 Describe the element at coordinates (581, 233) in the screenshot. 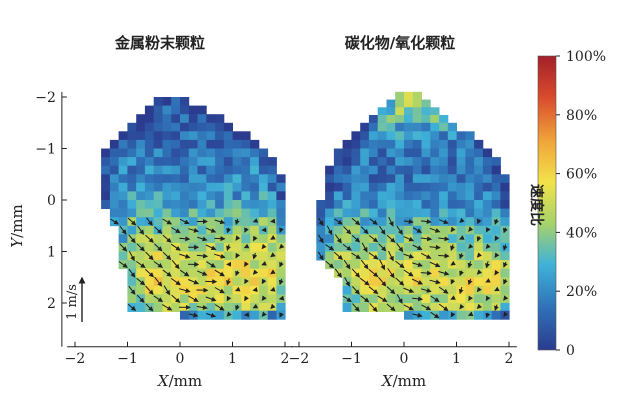

I see `colorbar-tick-label: 40%` at that location.